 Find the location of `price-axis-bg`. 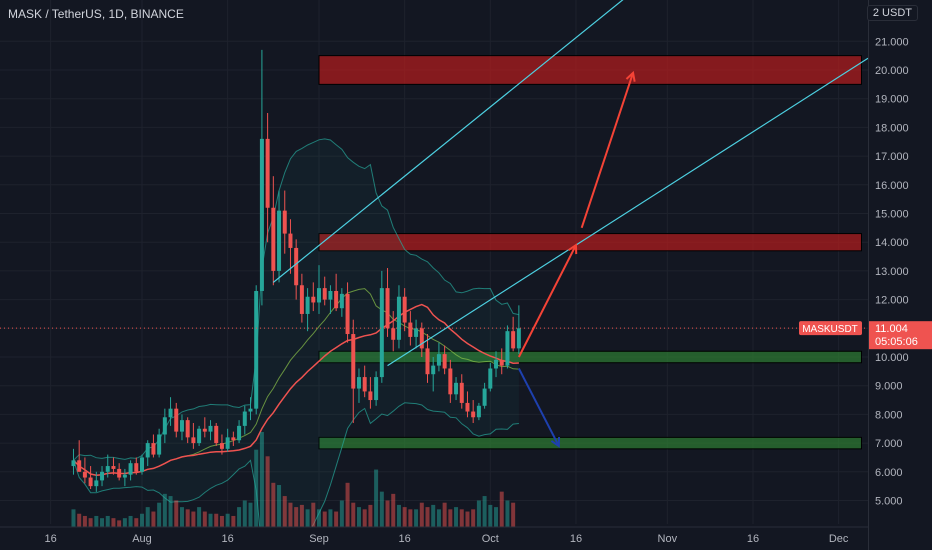

price-axis-bg is located at coordinates (900, 275).